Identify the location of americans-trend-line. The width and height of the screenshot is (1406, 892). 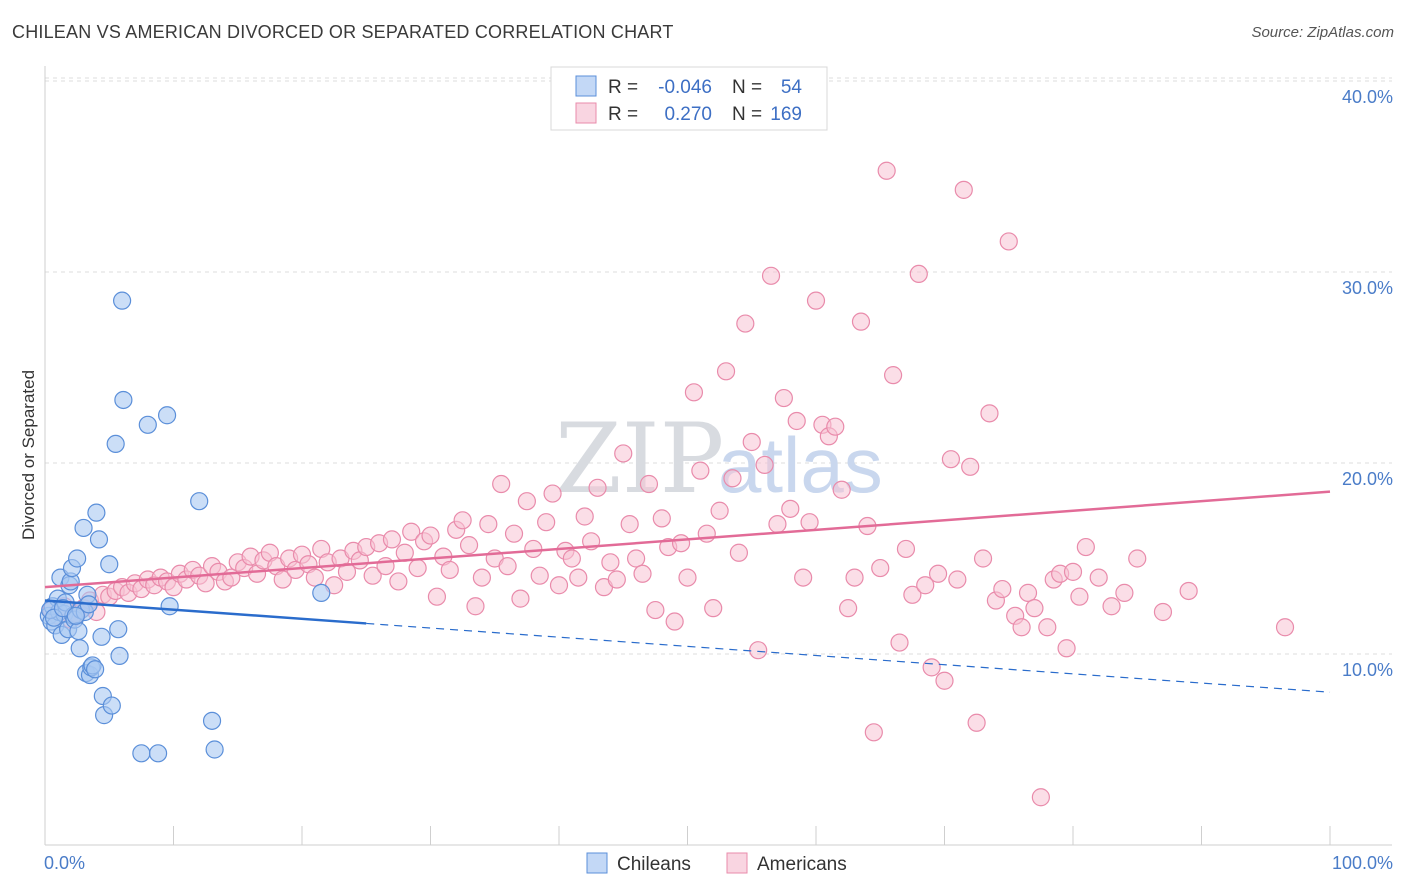
(687, 539).